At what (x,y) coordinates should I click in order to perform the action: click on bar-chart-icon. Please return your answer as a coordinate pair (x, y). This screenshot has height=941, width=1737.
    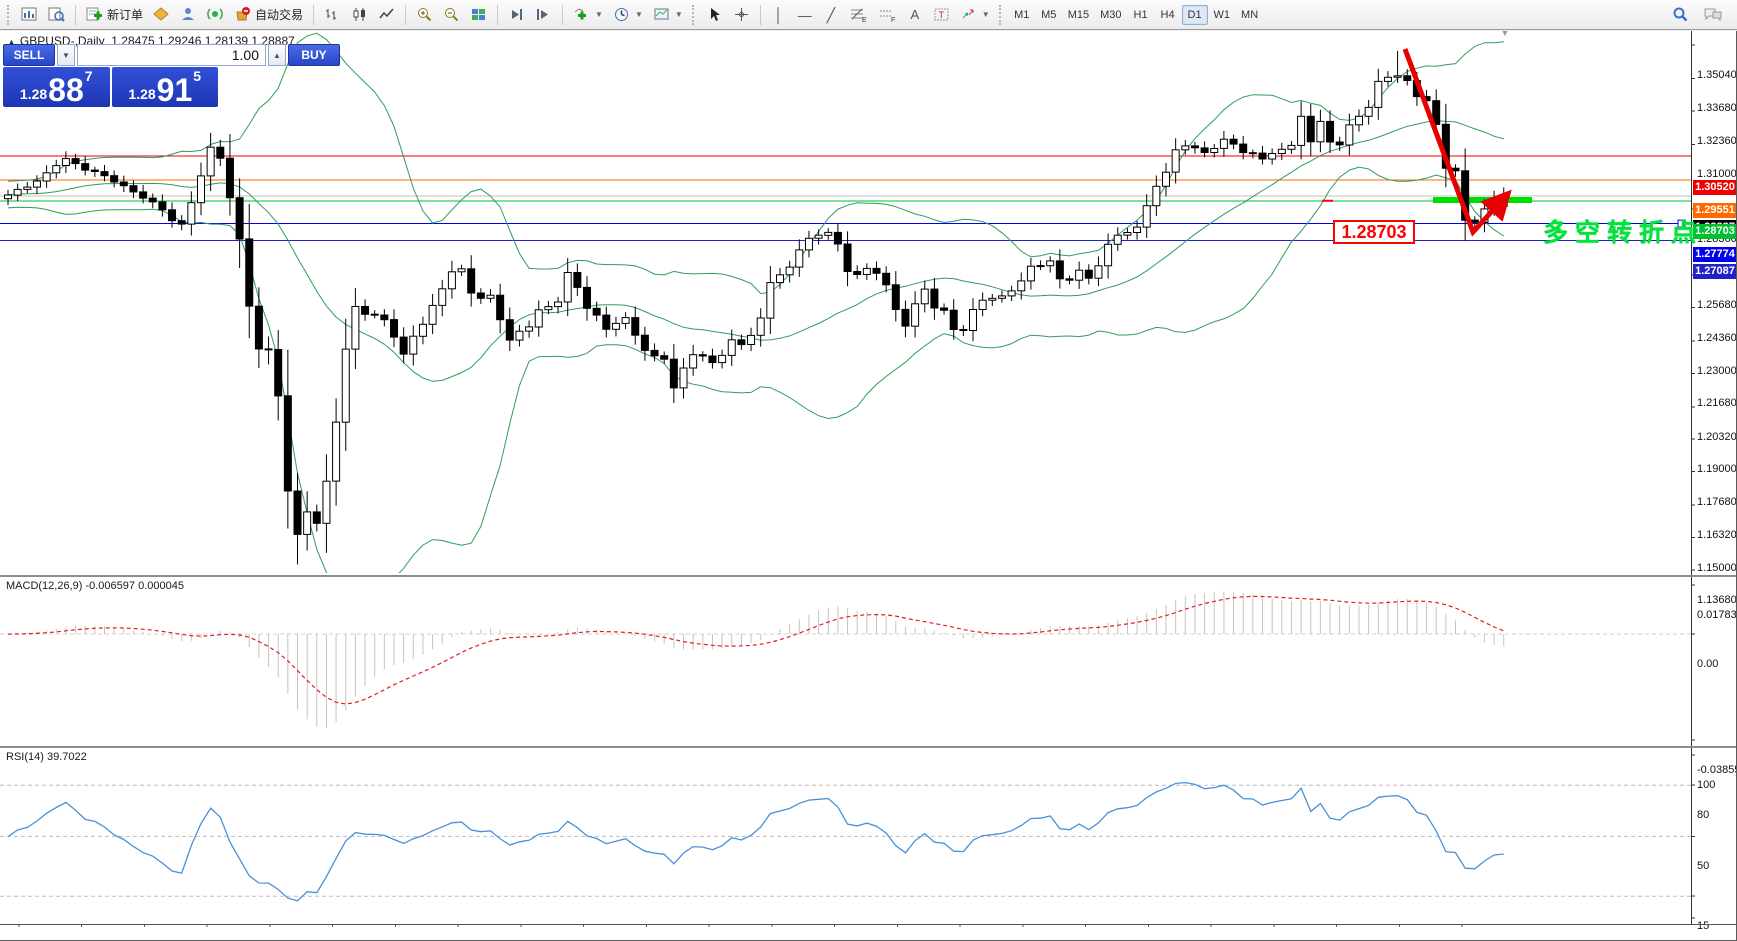
    Looking at the image, I should click on (332, 15).